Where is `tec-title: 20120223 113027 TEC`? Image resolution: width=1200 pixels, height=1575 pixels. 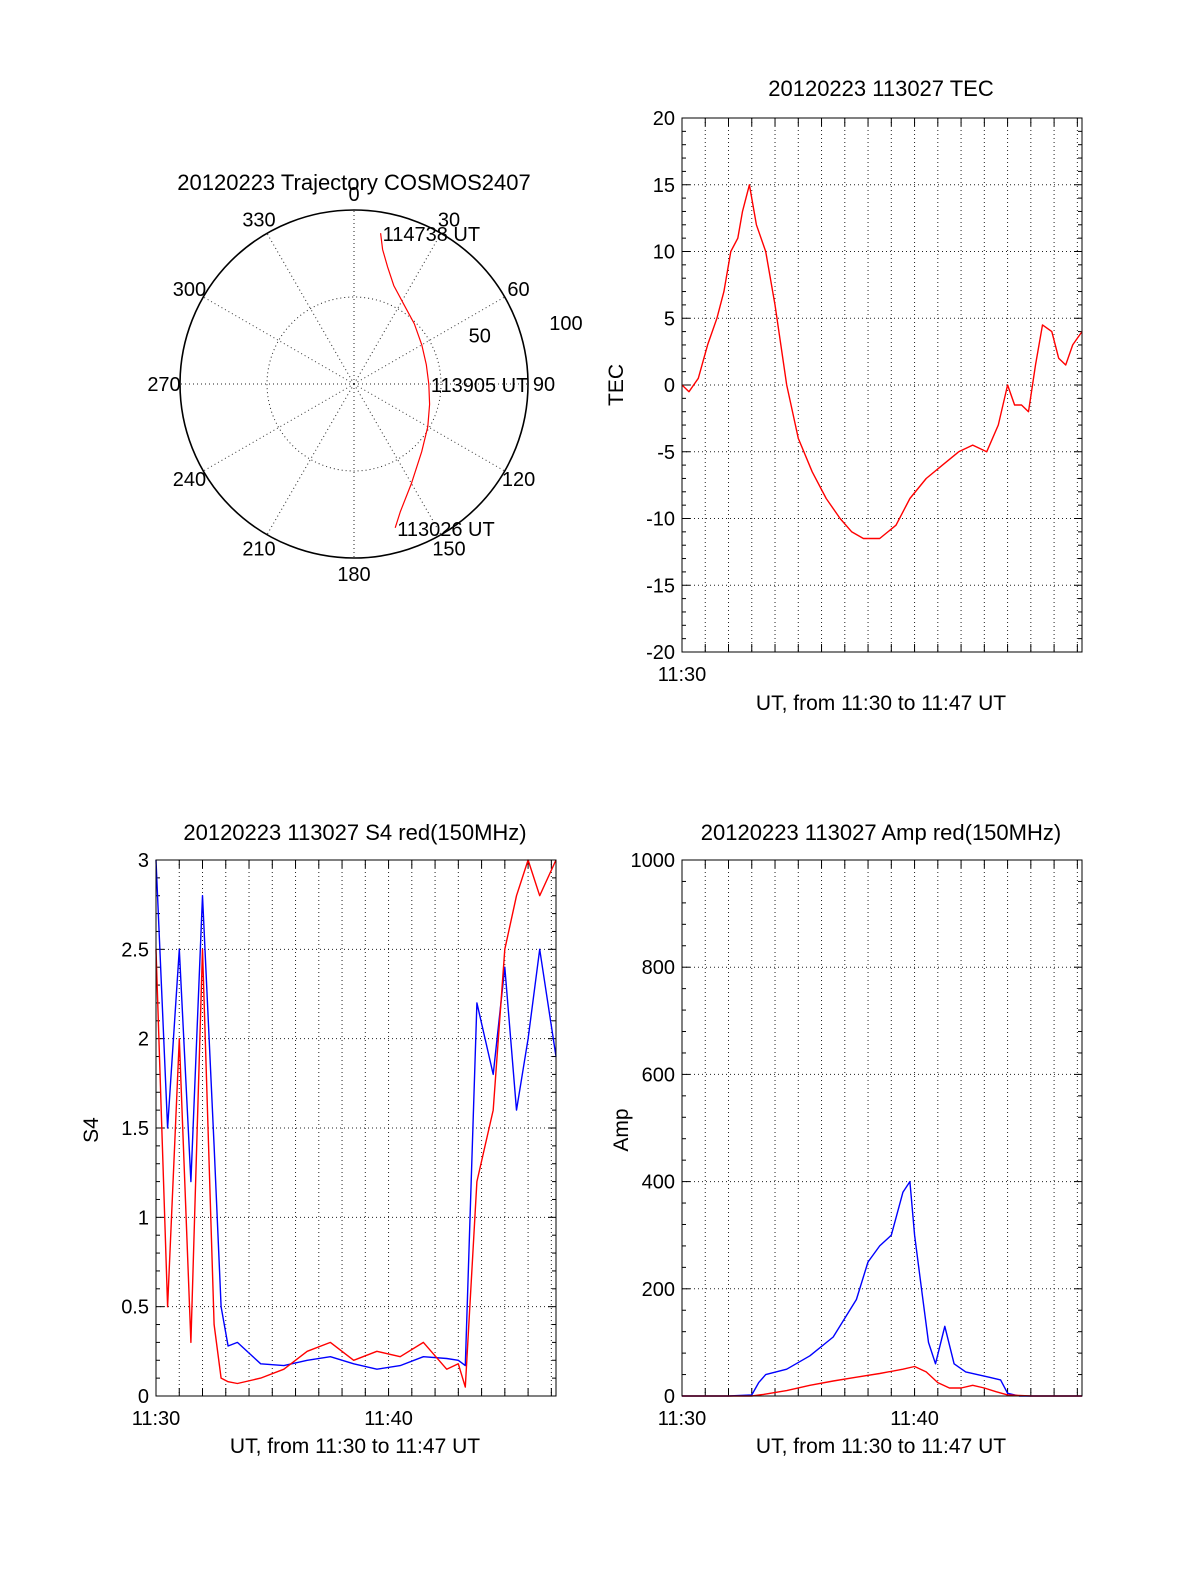
tec-title: 20120223 113027 TEC is located at coordinates (881, 88).